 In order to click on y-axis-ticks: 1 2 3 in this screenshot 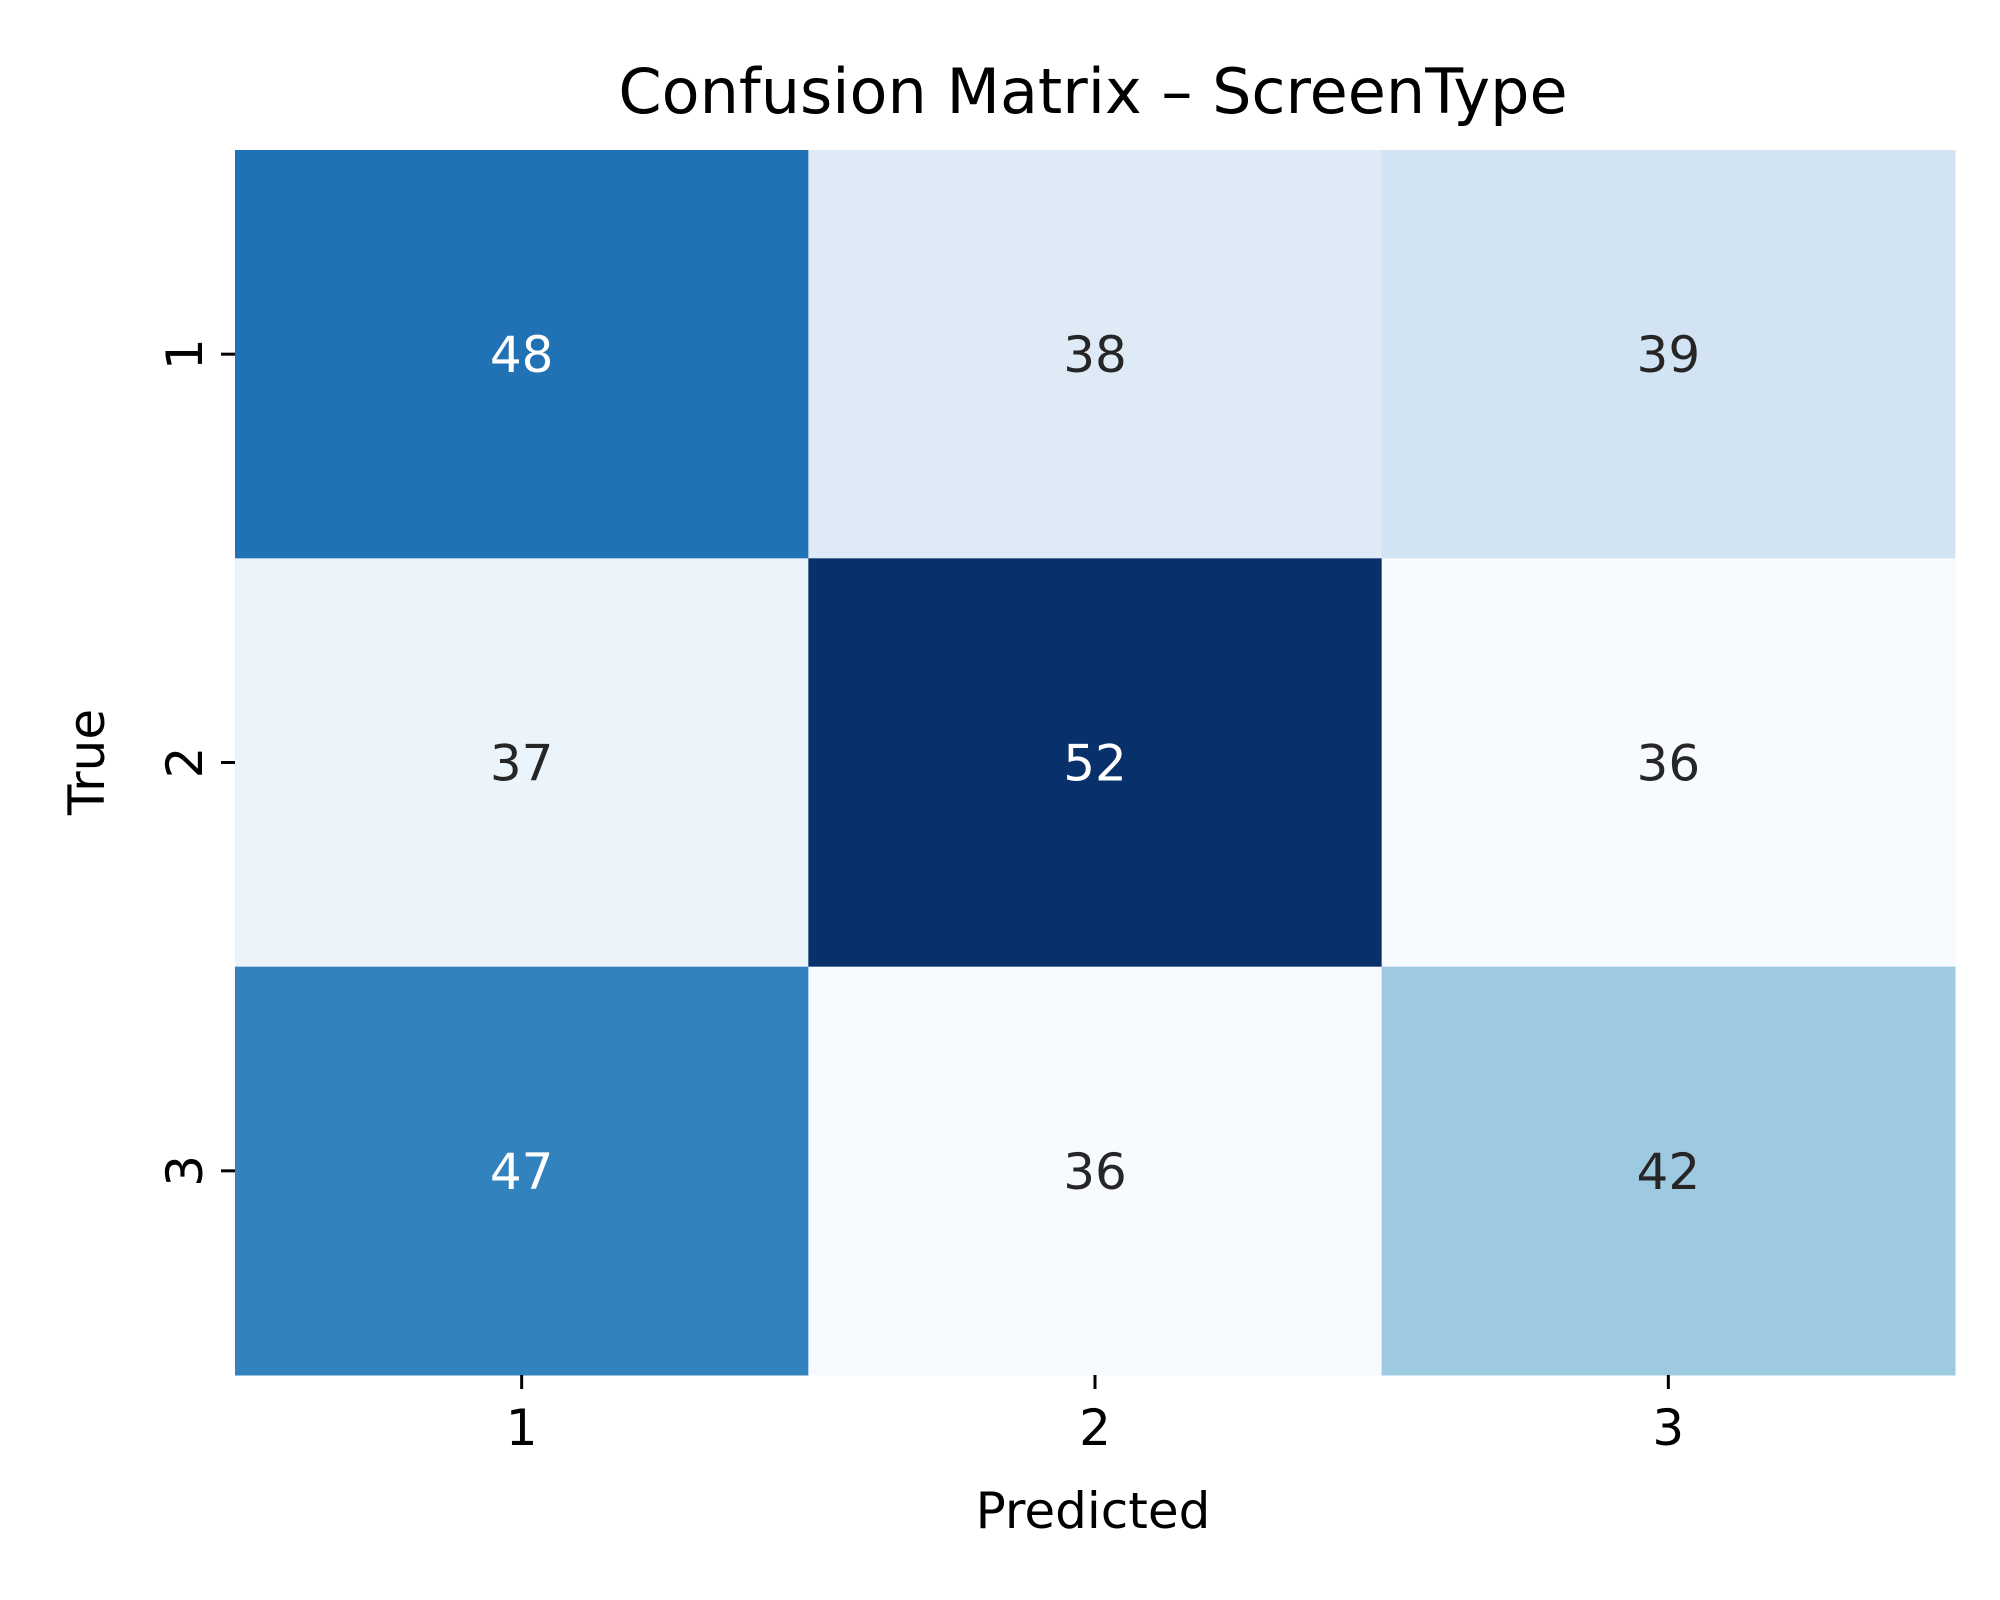, I will do `click(195, 762)`.